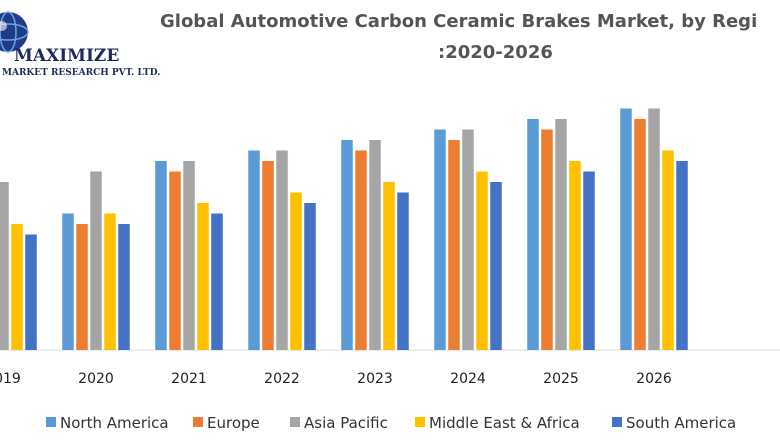 The height and width of the screenshot is (440, 780). What do you see at coordinates (561, 379) in the screenshot?
I see `x-tick-label: 2025` at bounding box center [561, 379].